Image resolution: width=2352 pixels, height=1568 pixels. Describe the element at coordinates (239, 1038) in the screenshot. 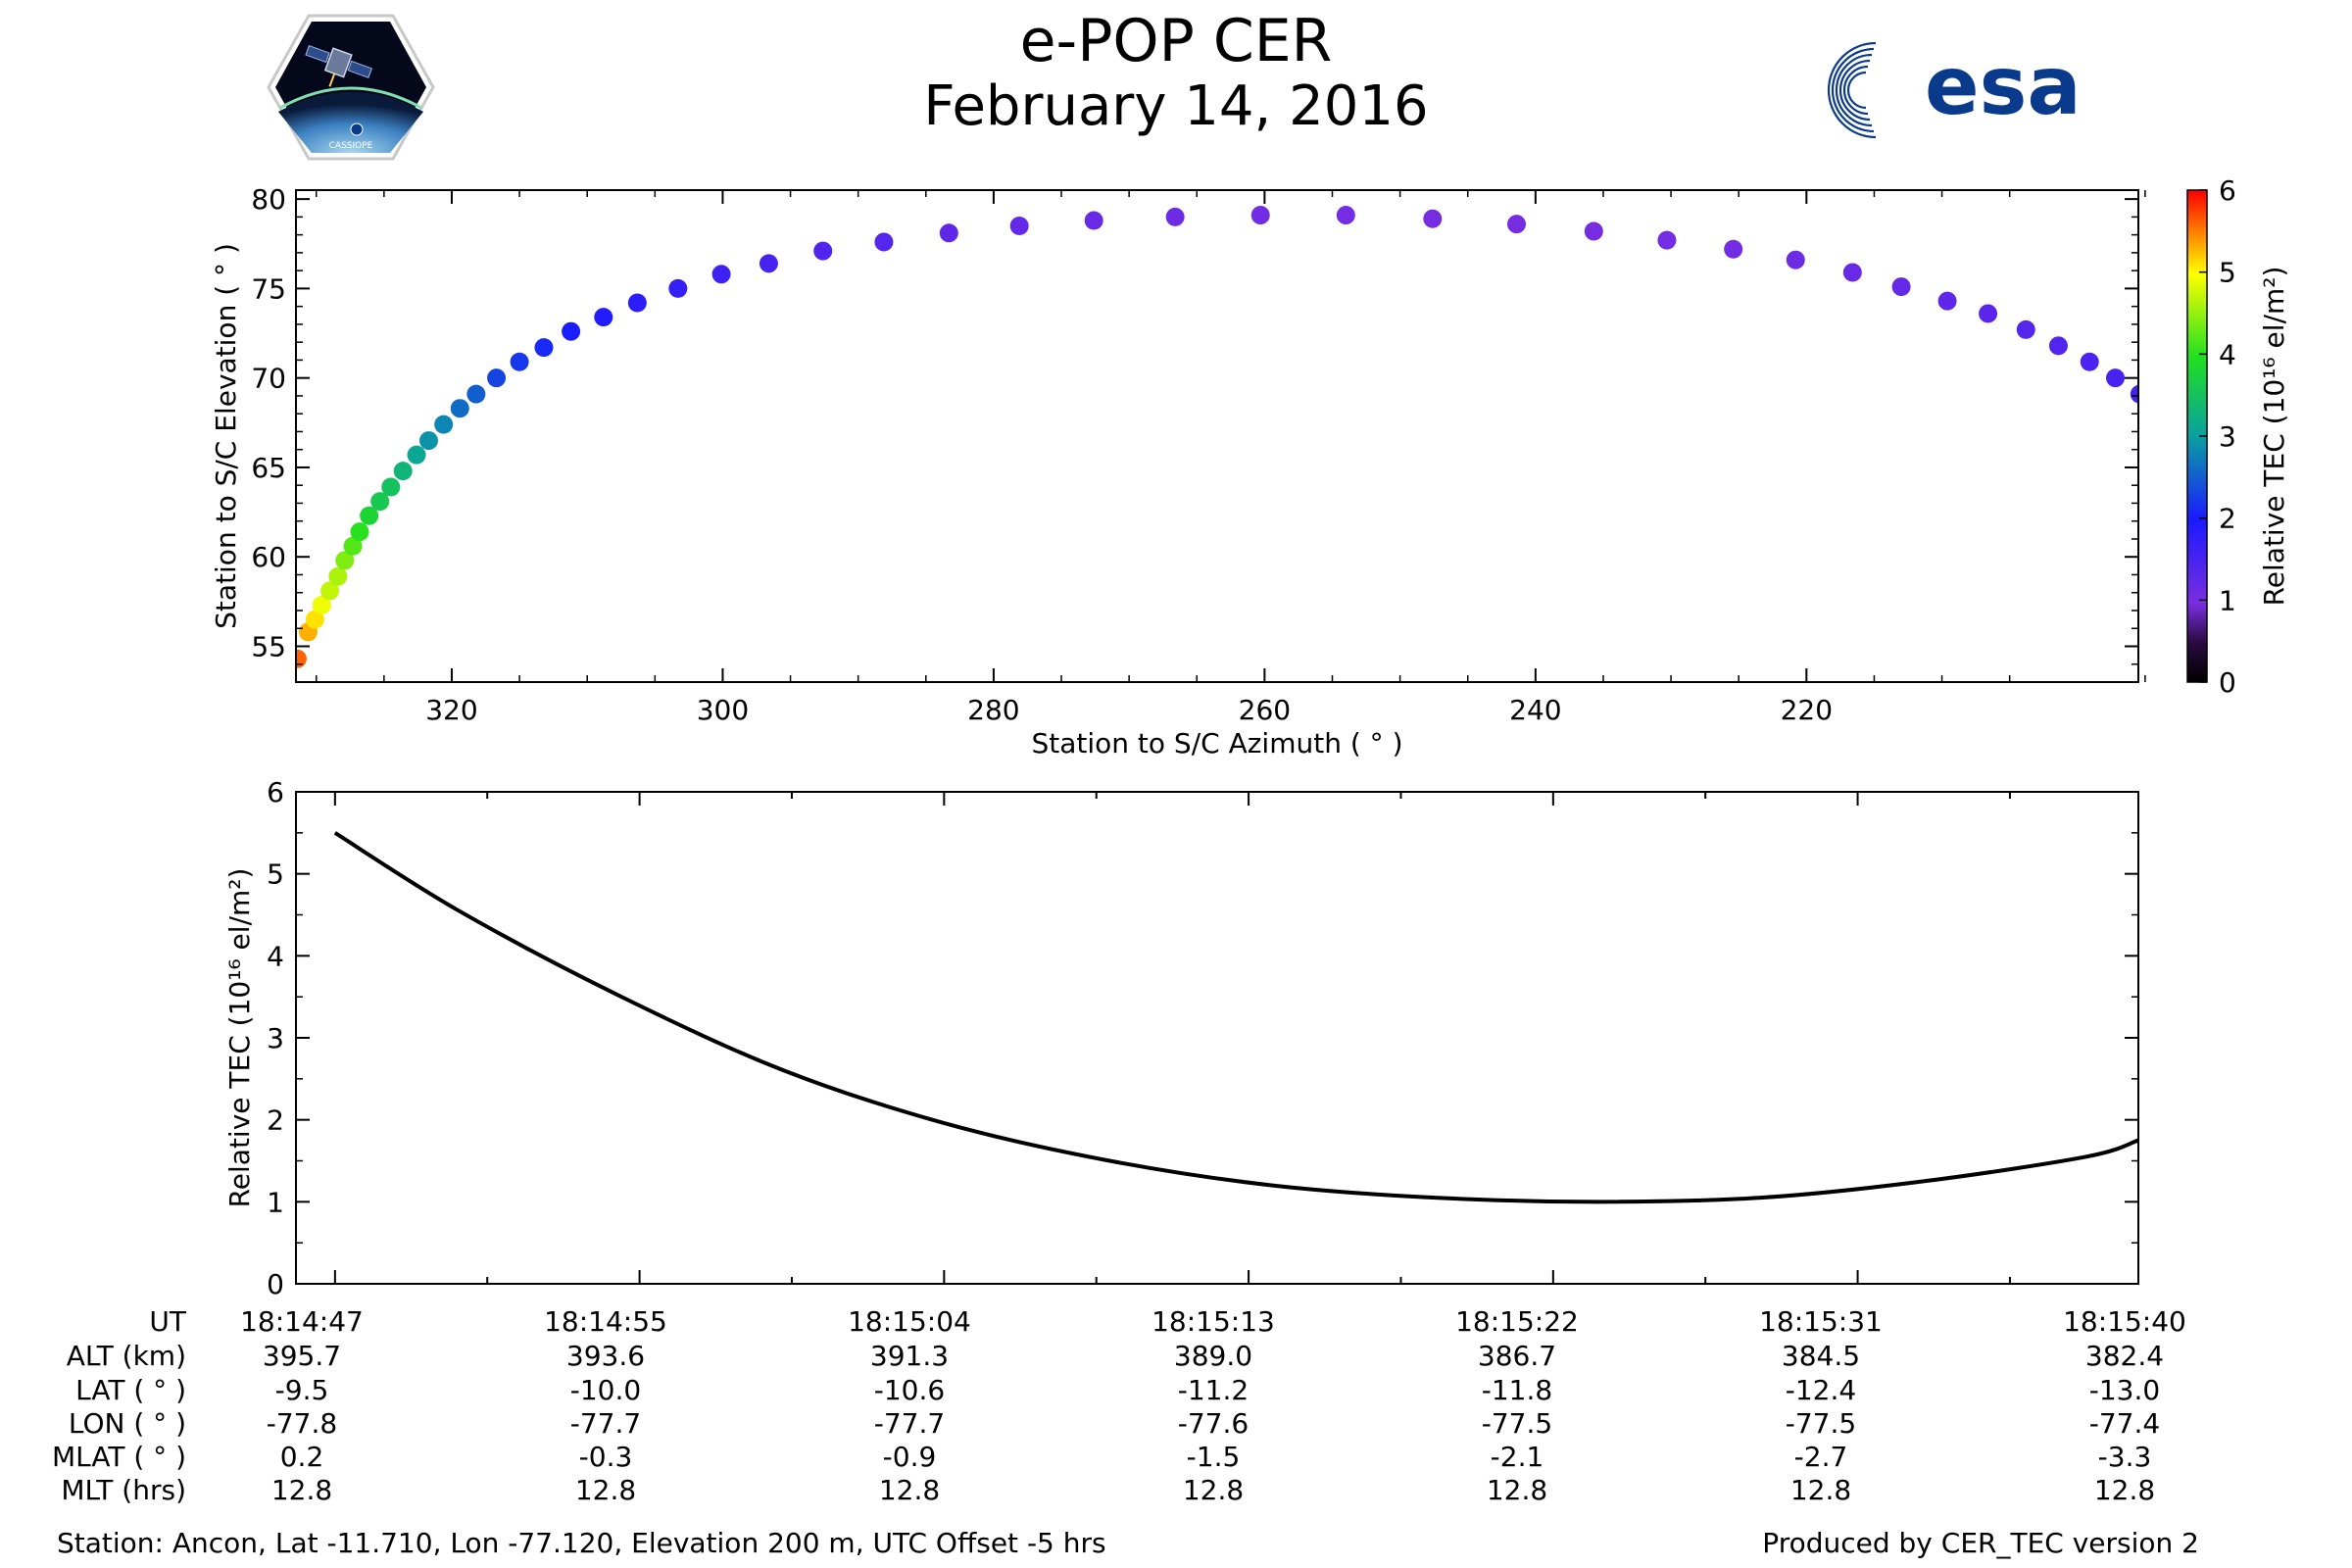

I see `y-axis-label: Relative TEC (10¹⁶ el/m²)` at that location.